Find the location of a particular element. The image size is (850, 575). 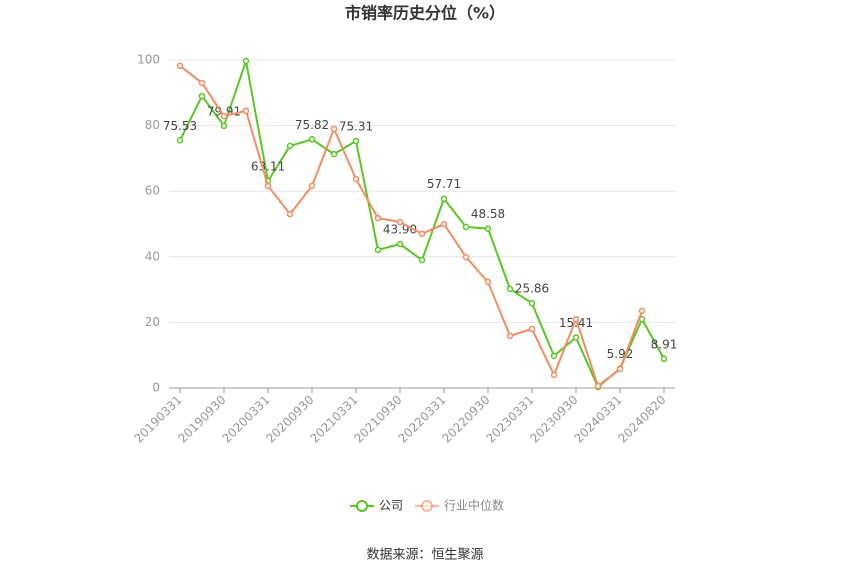

data-label: 48.58 is located at coordinates (488, 214).